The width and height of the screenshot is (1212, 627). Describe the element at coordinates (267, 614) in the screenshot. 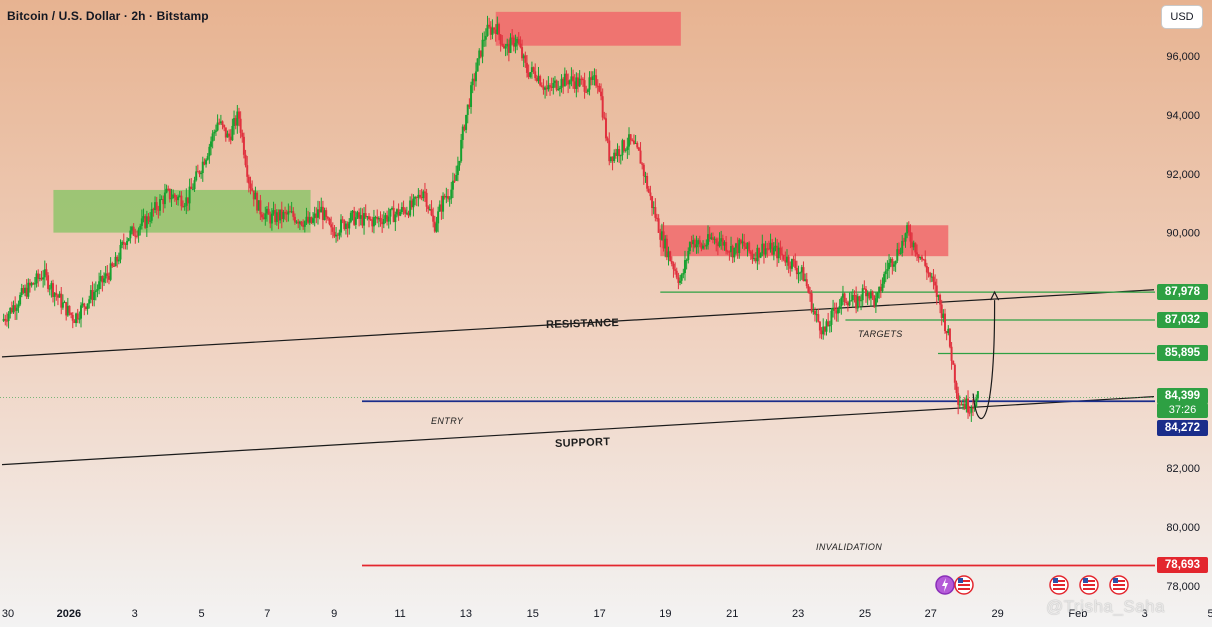

I see `x-tick-label: 7` at that location.